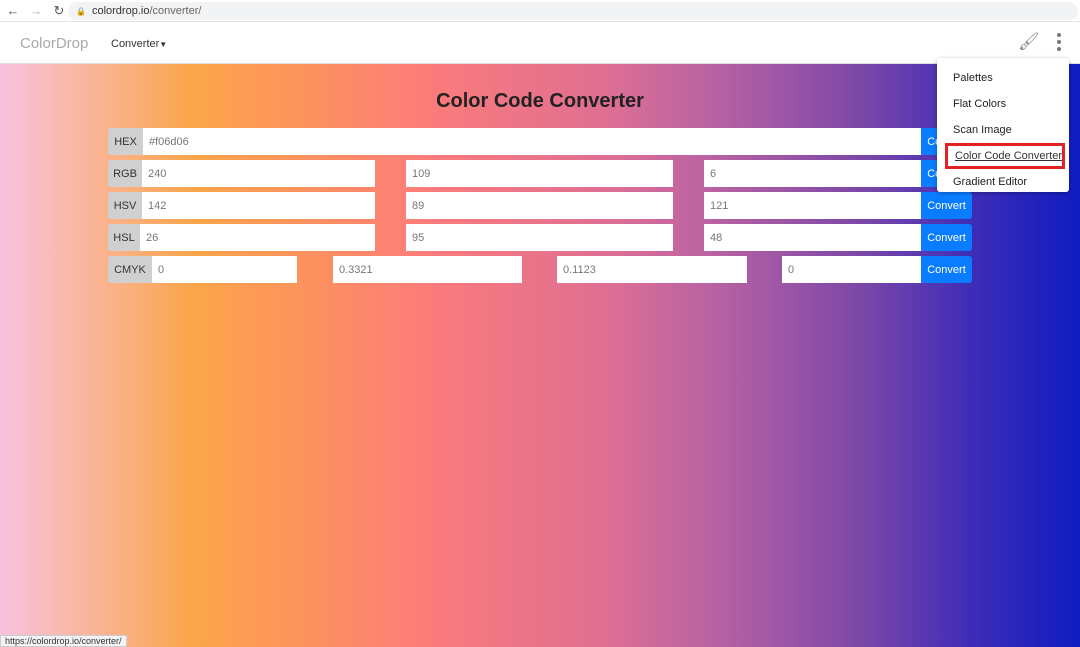 The height and width of the screenshot is (647, 1080). Describe the element at coordinates (1059, 42) in the screenshot. I see `more-vert-icon` at that location.